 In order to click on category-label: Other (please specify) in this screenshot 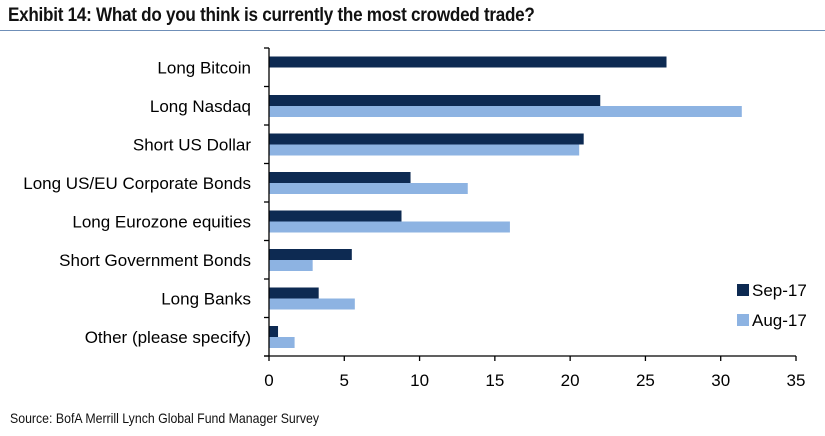, I will do `click(168, 337)`.